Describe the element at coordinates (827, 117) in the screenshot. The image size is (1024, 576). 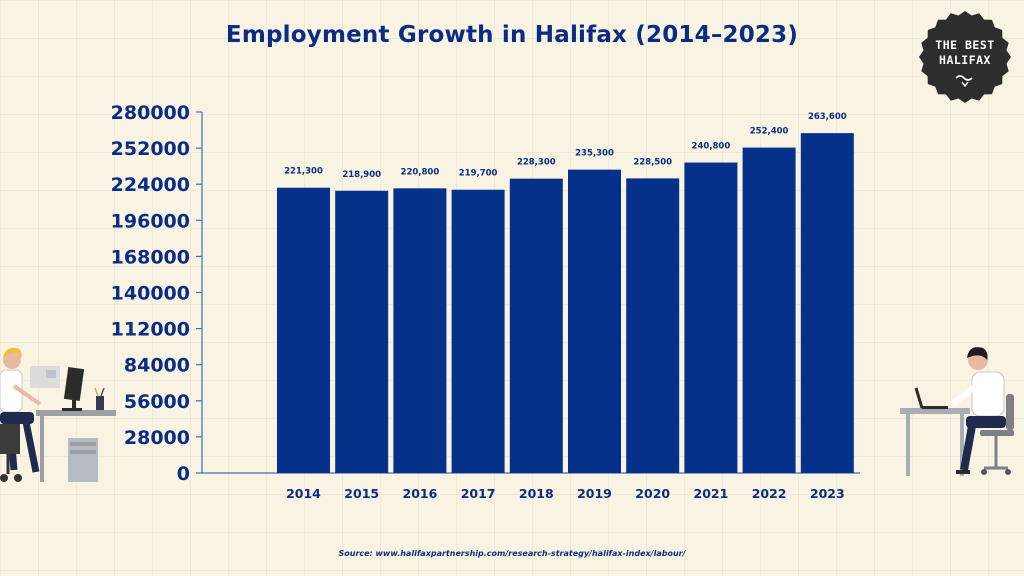
I see `data-label-2023: 263,600` at that location.